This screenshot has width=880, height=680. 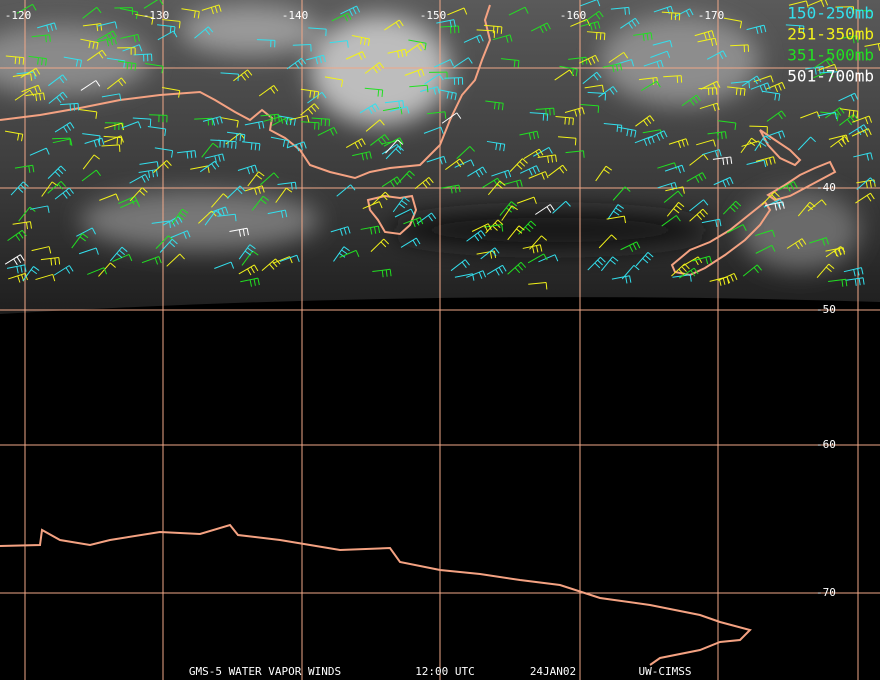 I want to click on footer-text: UW-CIMSS, so click(x=665, y=671).